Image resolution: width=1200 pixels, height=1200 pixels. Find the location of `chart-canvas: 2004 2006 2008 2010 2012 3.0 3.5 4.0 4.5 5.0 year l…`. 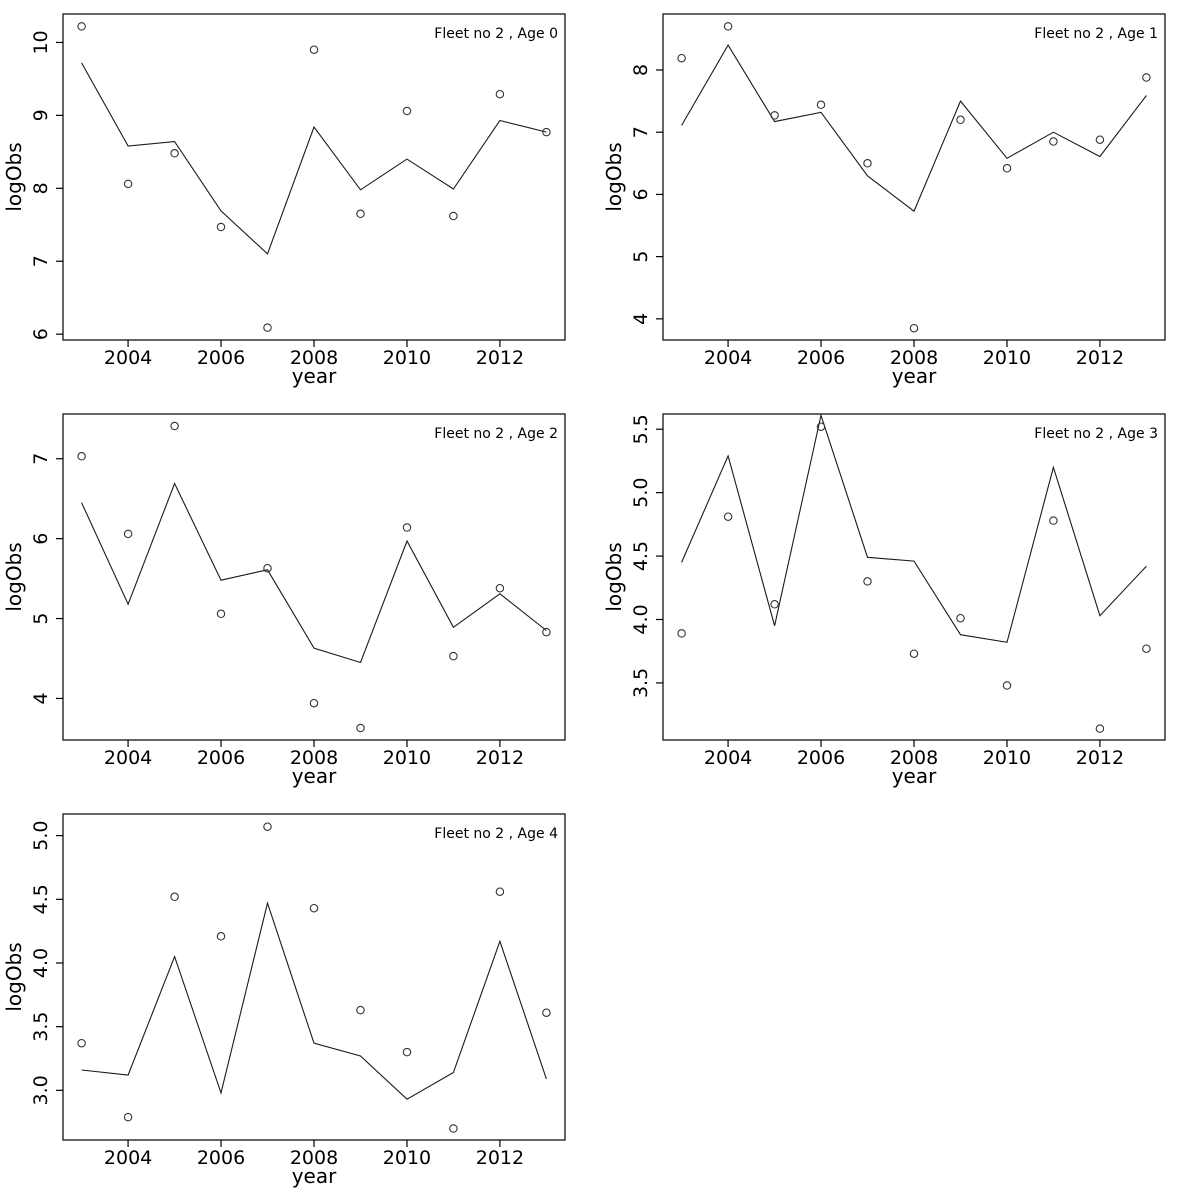

chart-canvas: 2004 2006 2008 2010 2012 3.0 3.5 4.0 4.5 5.0 year l… is located at coordinates (284, 1000).